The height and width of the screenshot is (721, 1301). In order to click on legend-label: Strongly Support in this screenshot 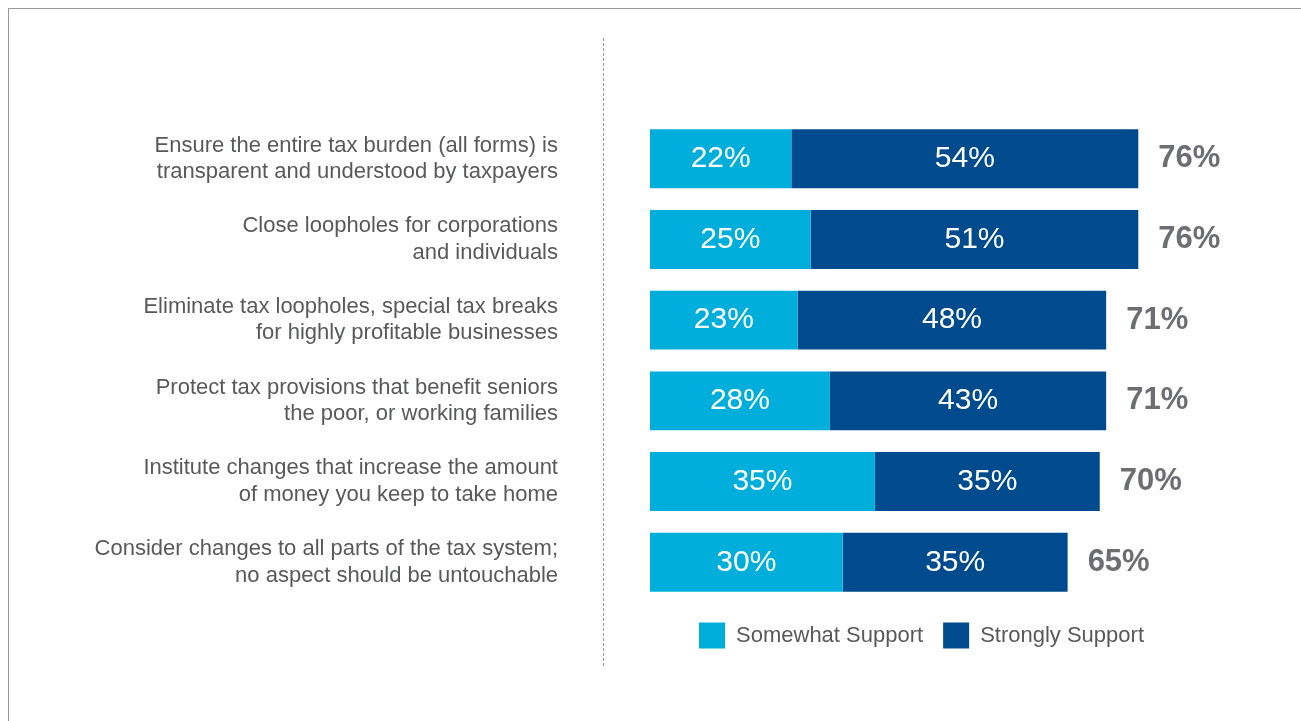, I will do `click(1062, 634)`.